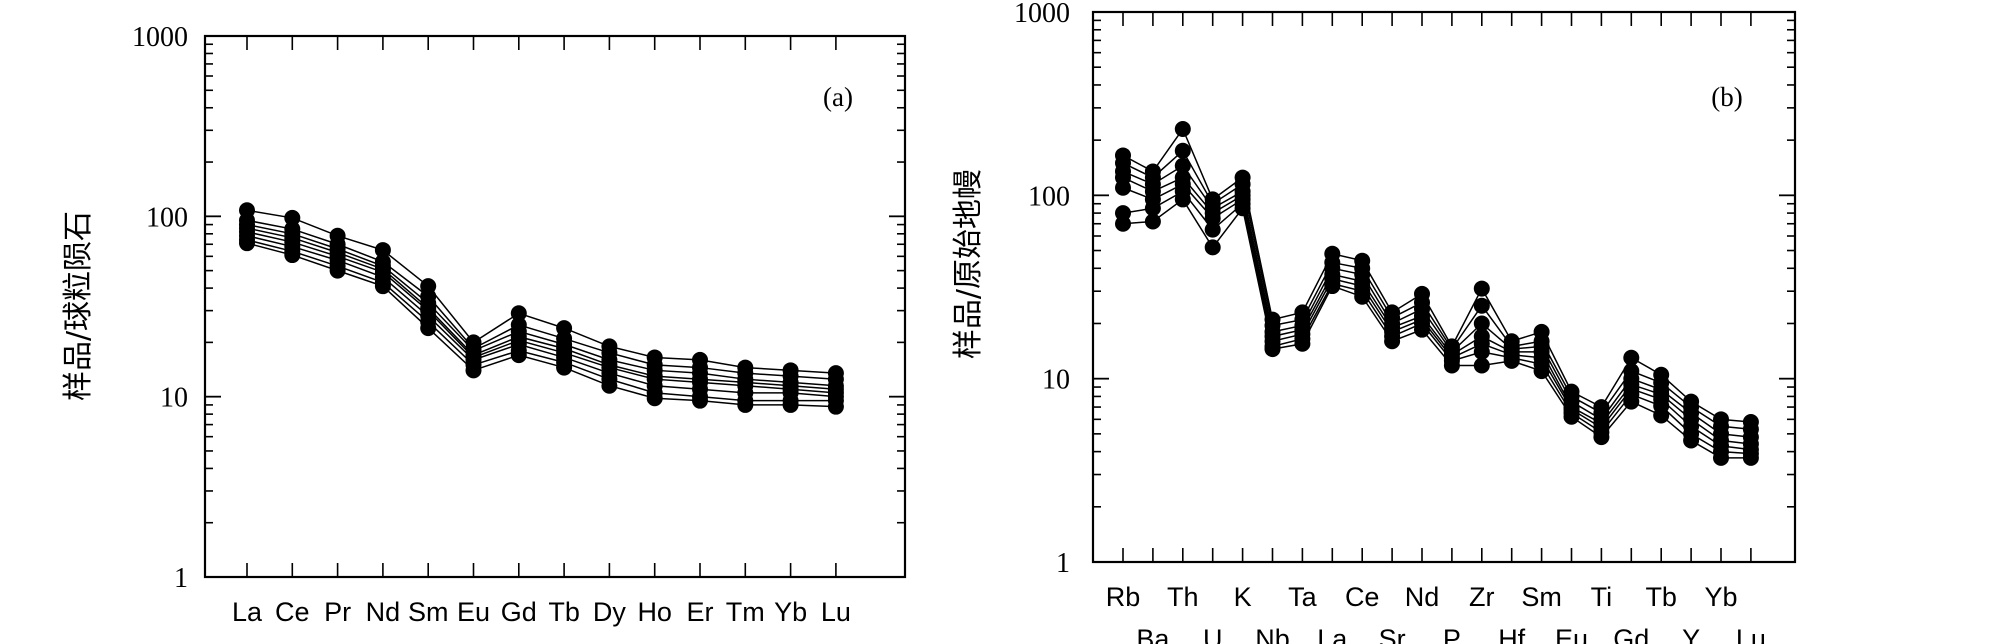 The height and width of the screenshot is (644, 2008). What do you see at coordinates (838, 97) in the screenshot?
I see `panel-label-a: (a)` at bounding box center [838, 97].